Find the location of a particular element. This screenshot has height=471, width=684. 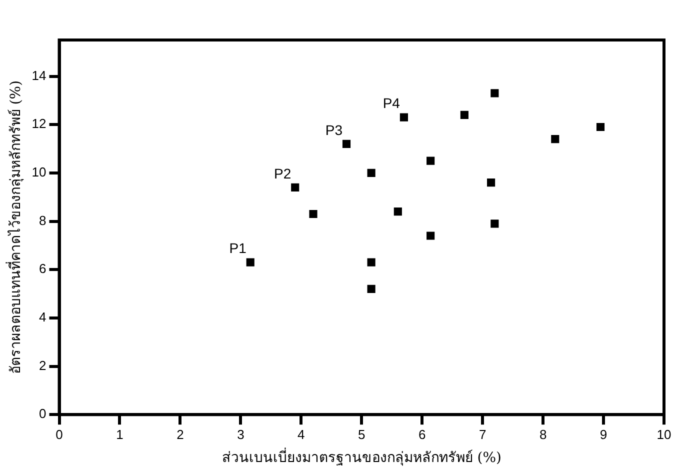

annotation: P2 is located at coordinates (283, 173).